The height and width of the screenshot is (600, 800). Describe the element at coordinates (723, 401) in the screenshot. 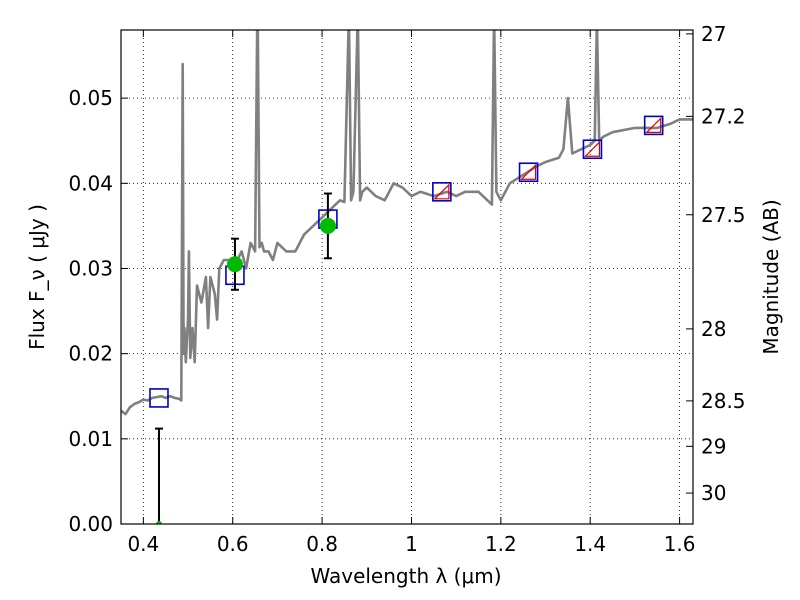

I see `right-tick-label: 28.5` at that location.